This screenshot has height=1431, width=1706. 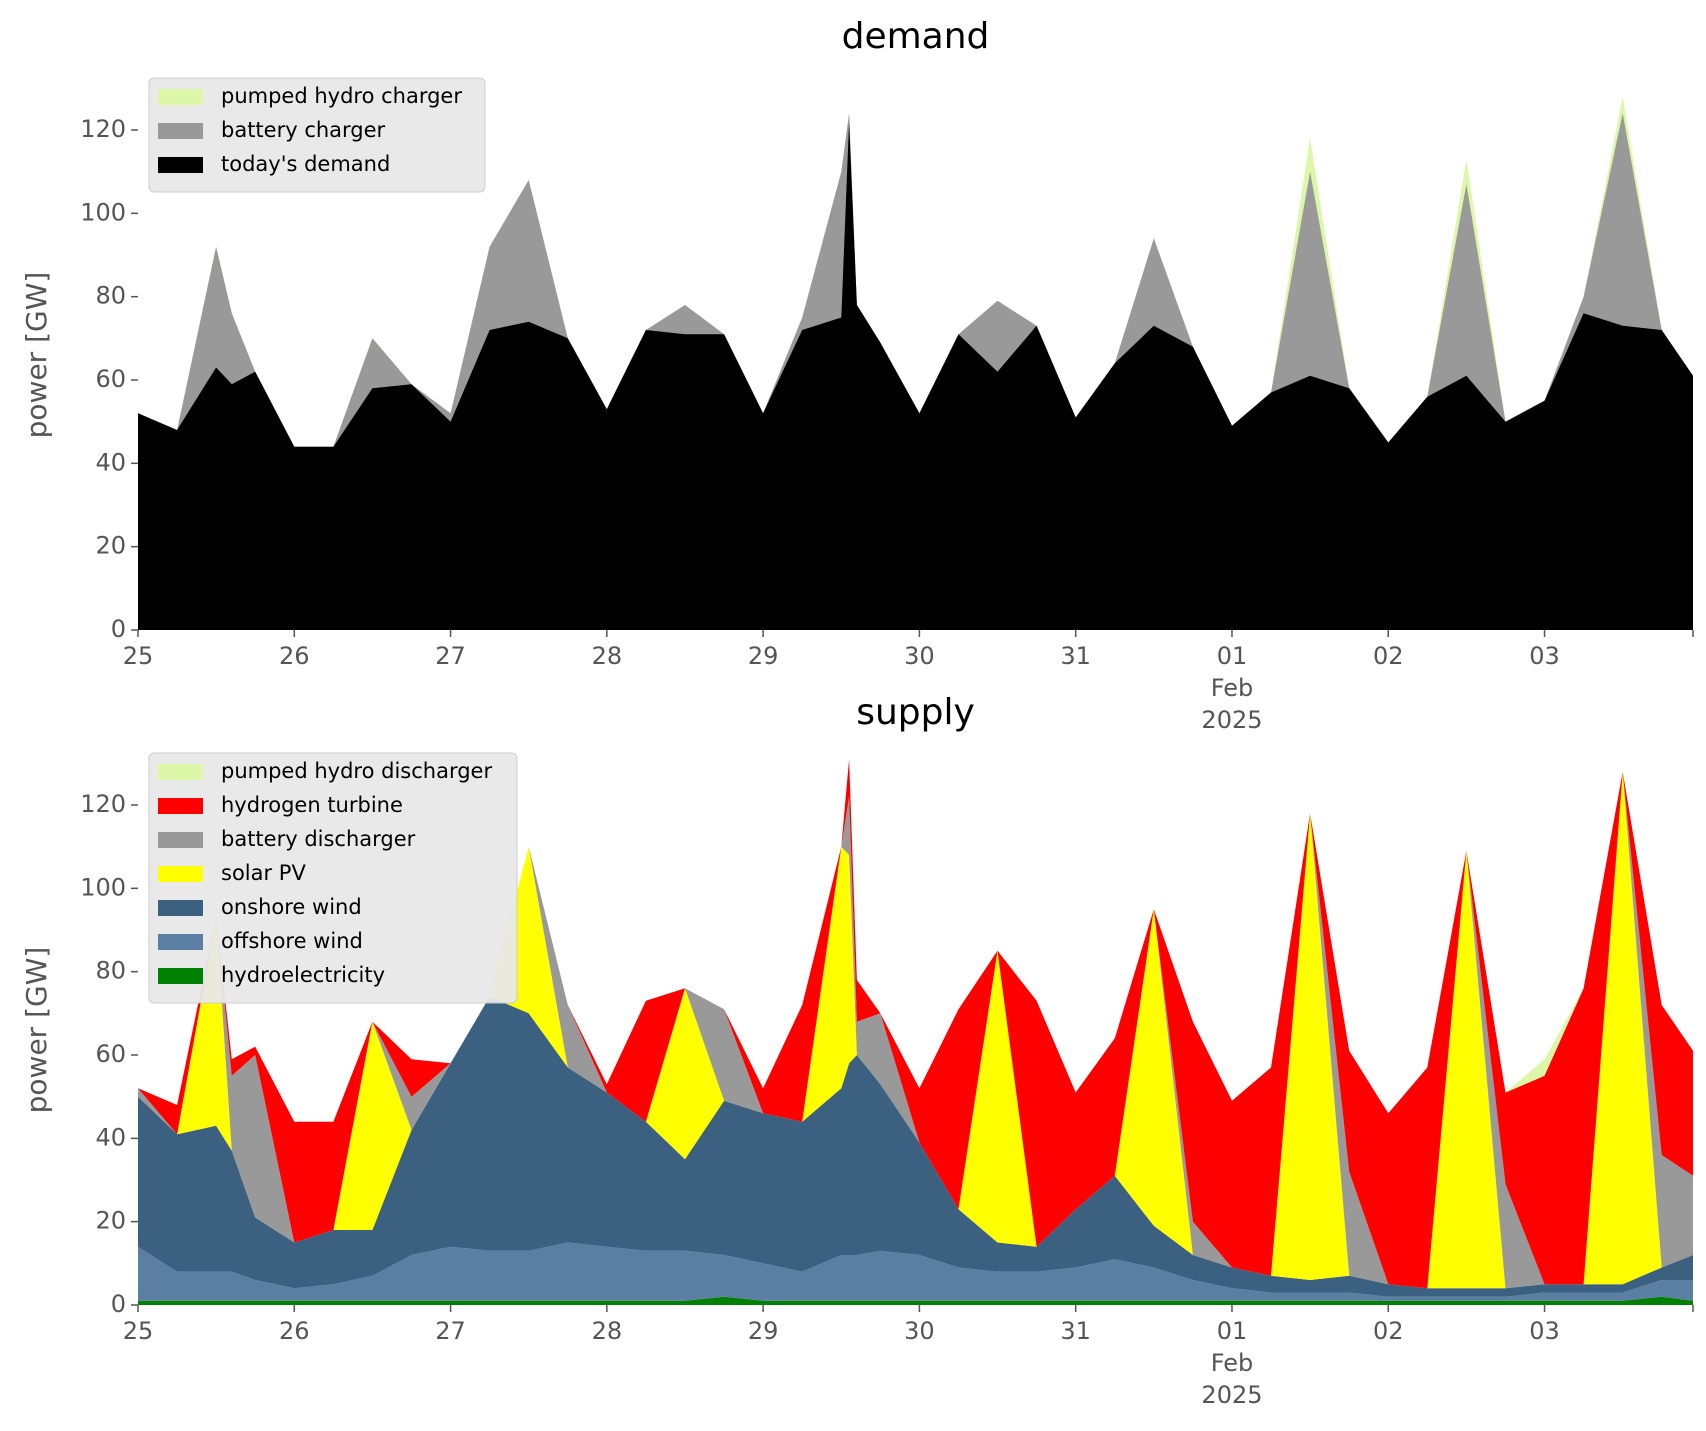 I want to click on legend-label: pumped hydro discharger, so click(x=356, y=771).